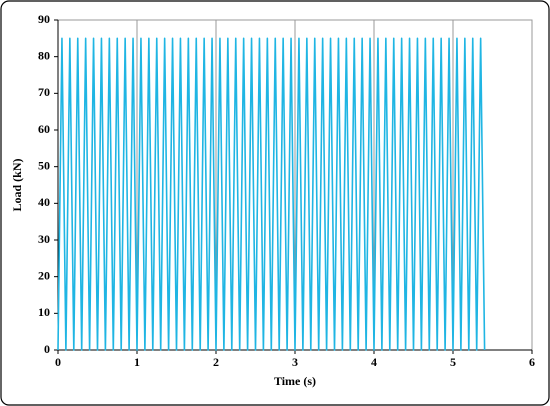 The width and height of the screenshot is (550, 406). What do you see at coordinates (44, 275) in the screenshot?
I see `y-tick-label: 20` at bounding box center [44, 275].